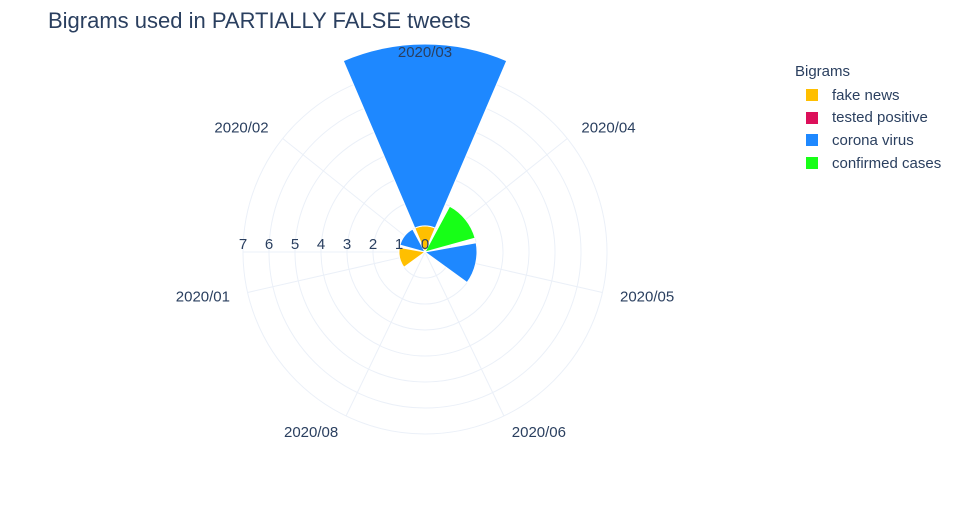 Image resolution: width=971 pixels, height=525 pixels. I want to click on legend-item: corona virus, so click(868, 140).